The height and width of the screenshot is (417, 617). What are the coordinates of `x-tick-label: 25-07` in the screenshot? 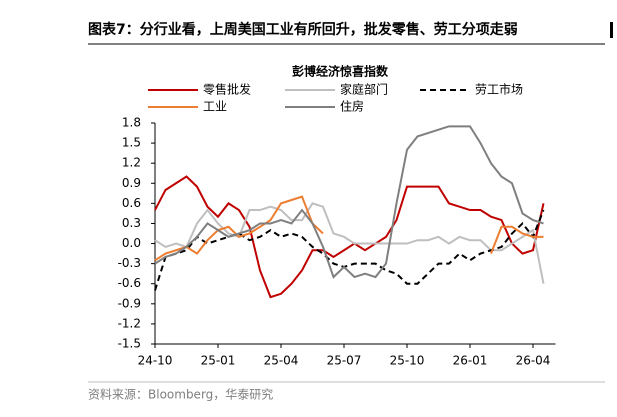 It's located at (344, 361).